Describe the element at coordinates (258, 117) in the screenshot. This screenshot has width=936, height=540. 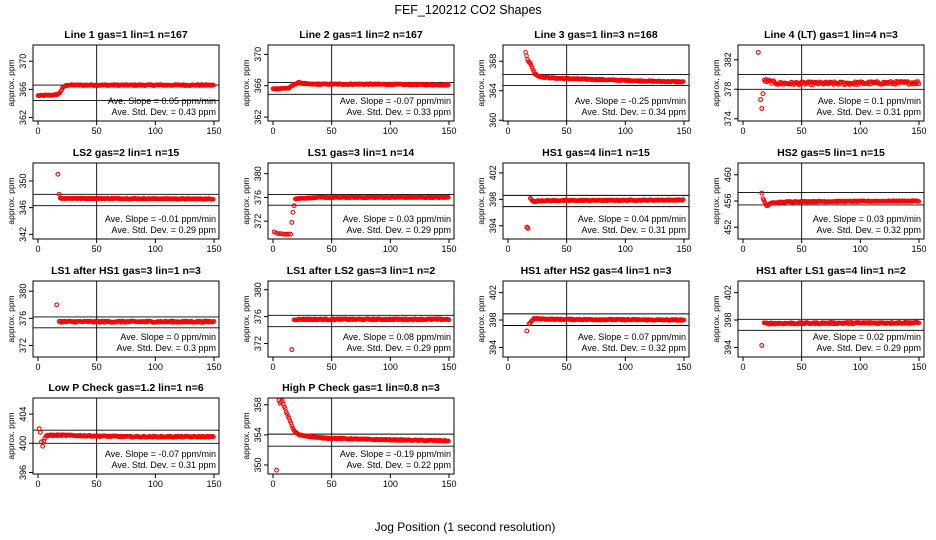
I see `y-tick-label: 362` at that location.